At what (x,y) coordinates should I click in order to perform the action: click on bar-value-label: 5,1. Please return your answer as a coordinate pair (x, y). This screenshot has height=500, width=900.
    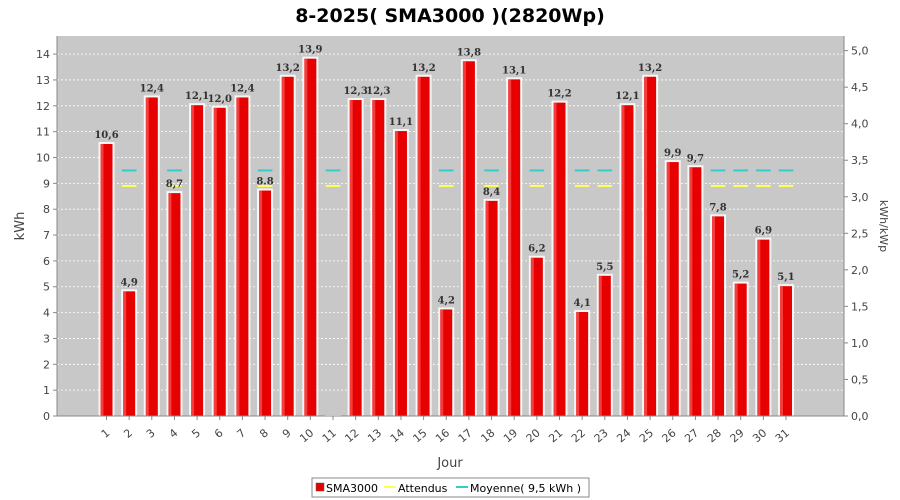
    Looking at the image, I should click on (785, 277).